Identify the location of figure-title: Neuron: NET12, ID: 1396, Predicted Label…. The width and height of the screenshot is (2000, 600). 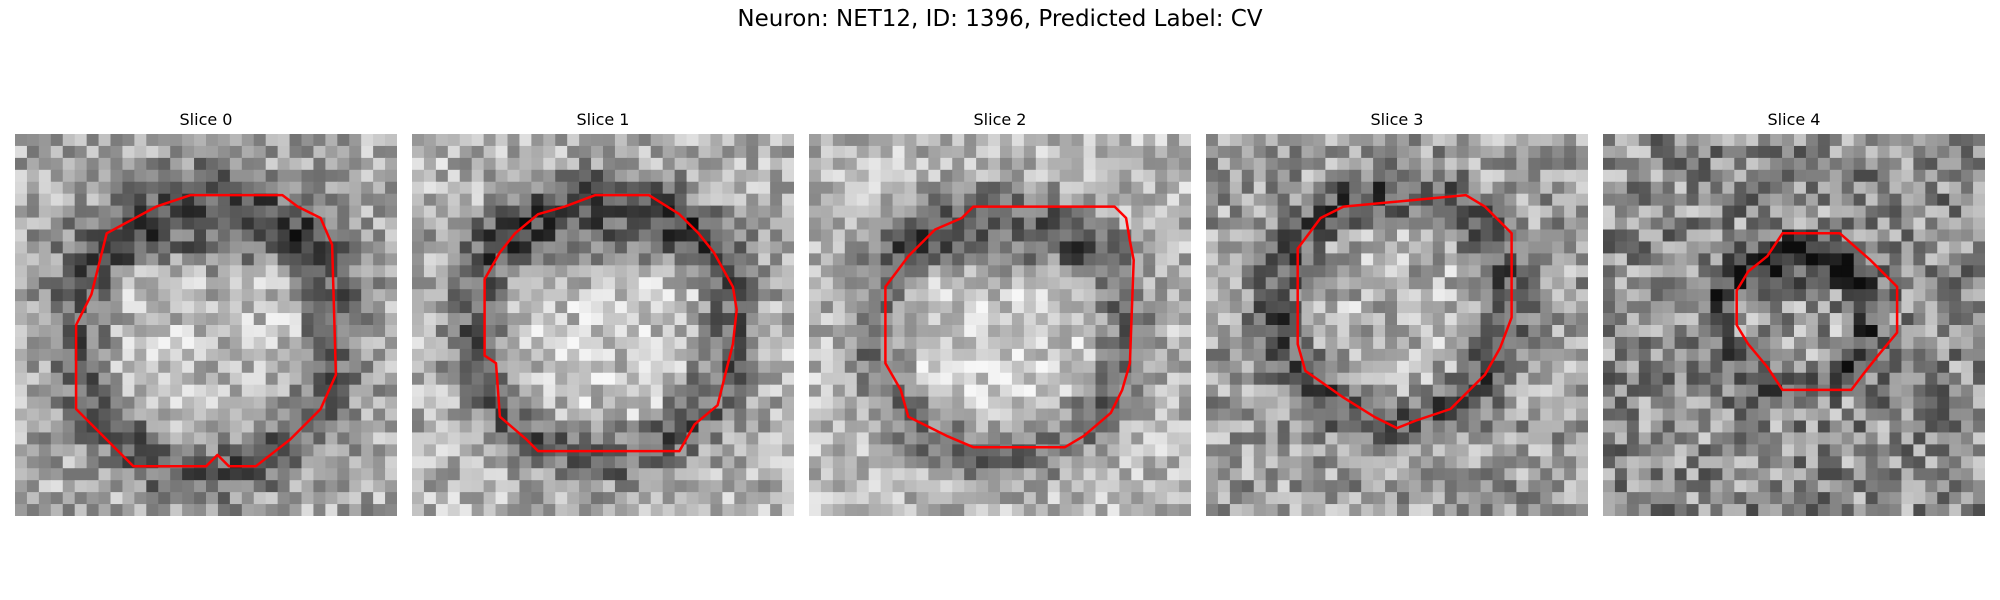
(1000, 19).